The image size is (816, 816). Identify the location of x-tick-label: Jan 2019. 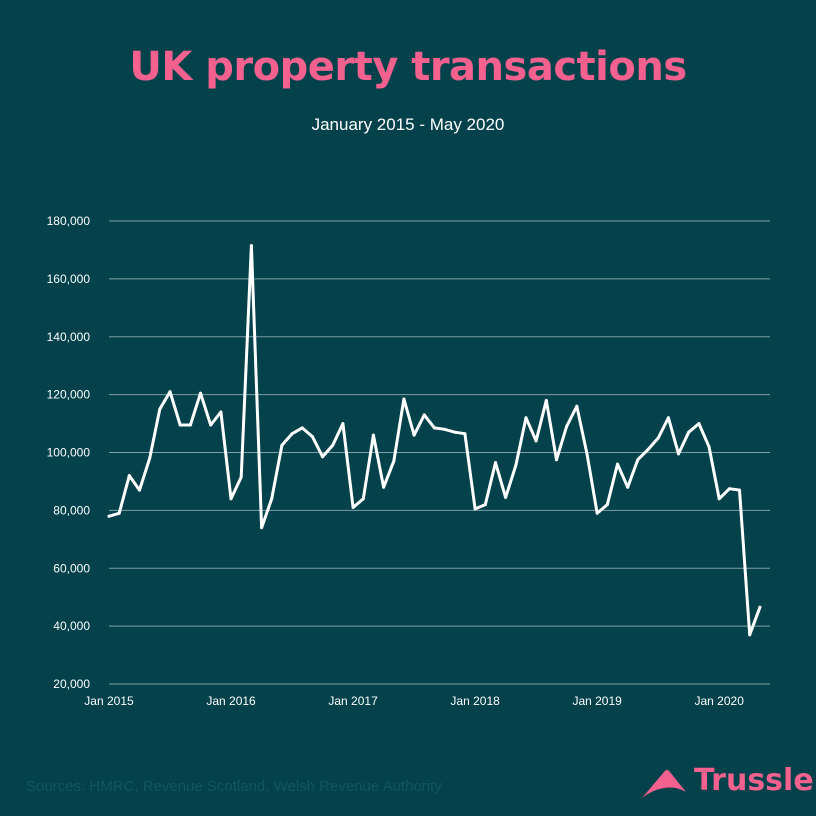
(597, 701).